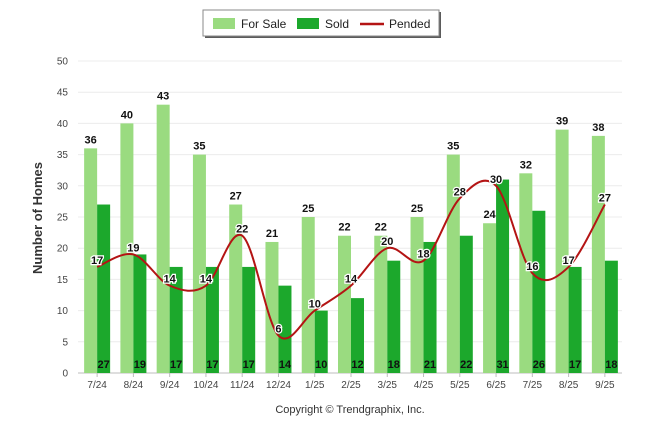 Image resolution: width=646 pixels, height=434 pixels. What do you see at coordinates (242, 230) in the screenshot?
I see `pended-value-label: 22` at bounding box center [242, 230].